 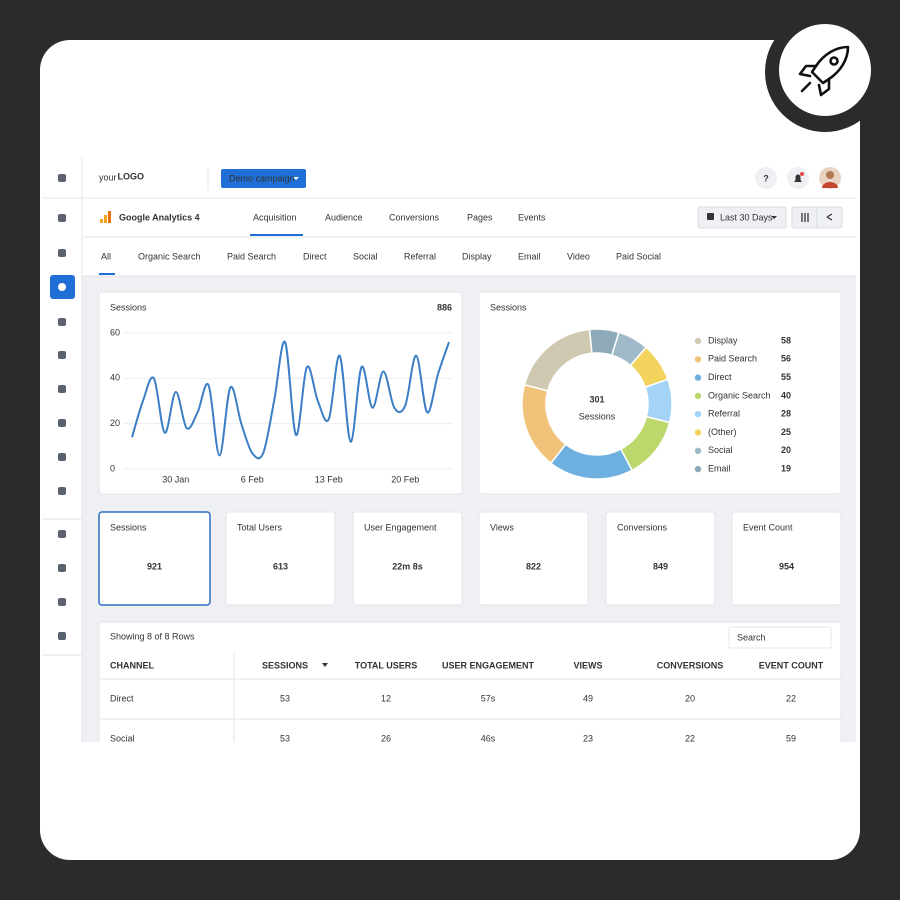 What do you see at coordinates (588, 738) in the screenshot?
I see `table-cell: 23` at bounding box center [588, 738].